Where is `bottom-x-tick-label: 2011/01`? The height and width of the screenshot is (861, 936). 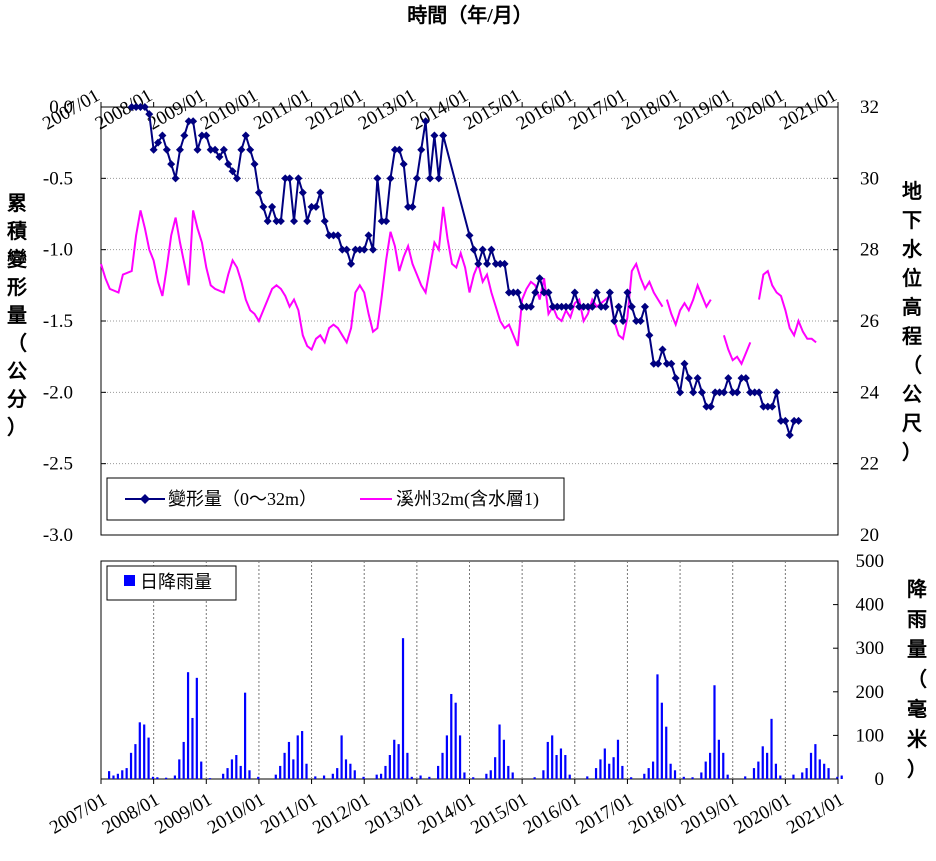
bottom-x-tick-label: 2011/01 is located at coordinates (289, 813).